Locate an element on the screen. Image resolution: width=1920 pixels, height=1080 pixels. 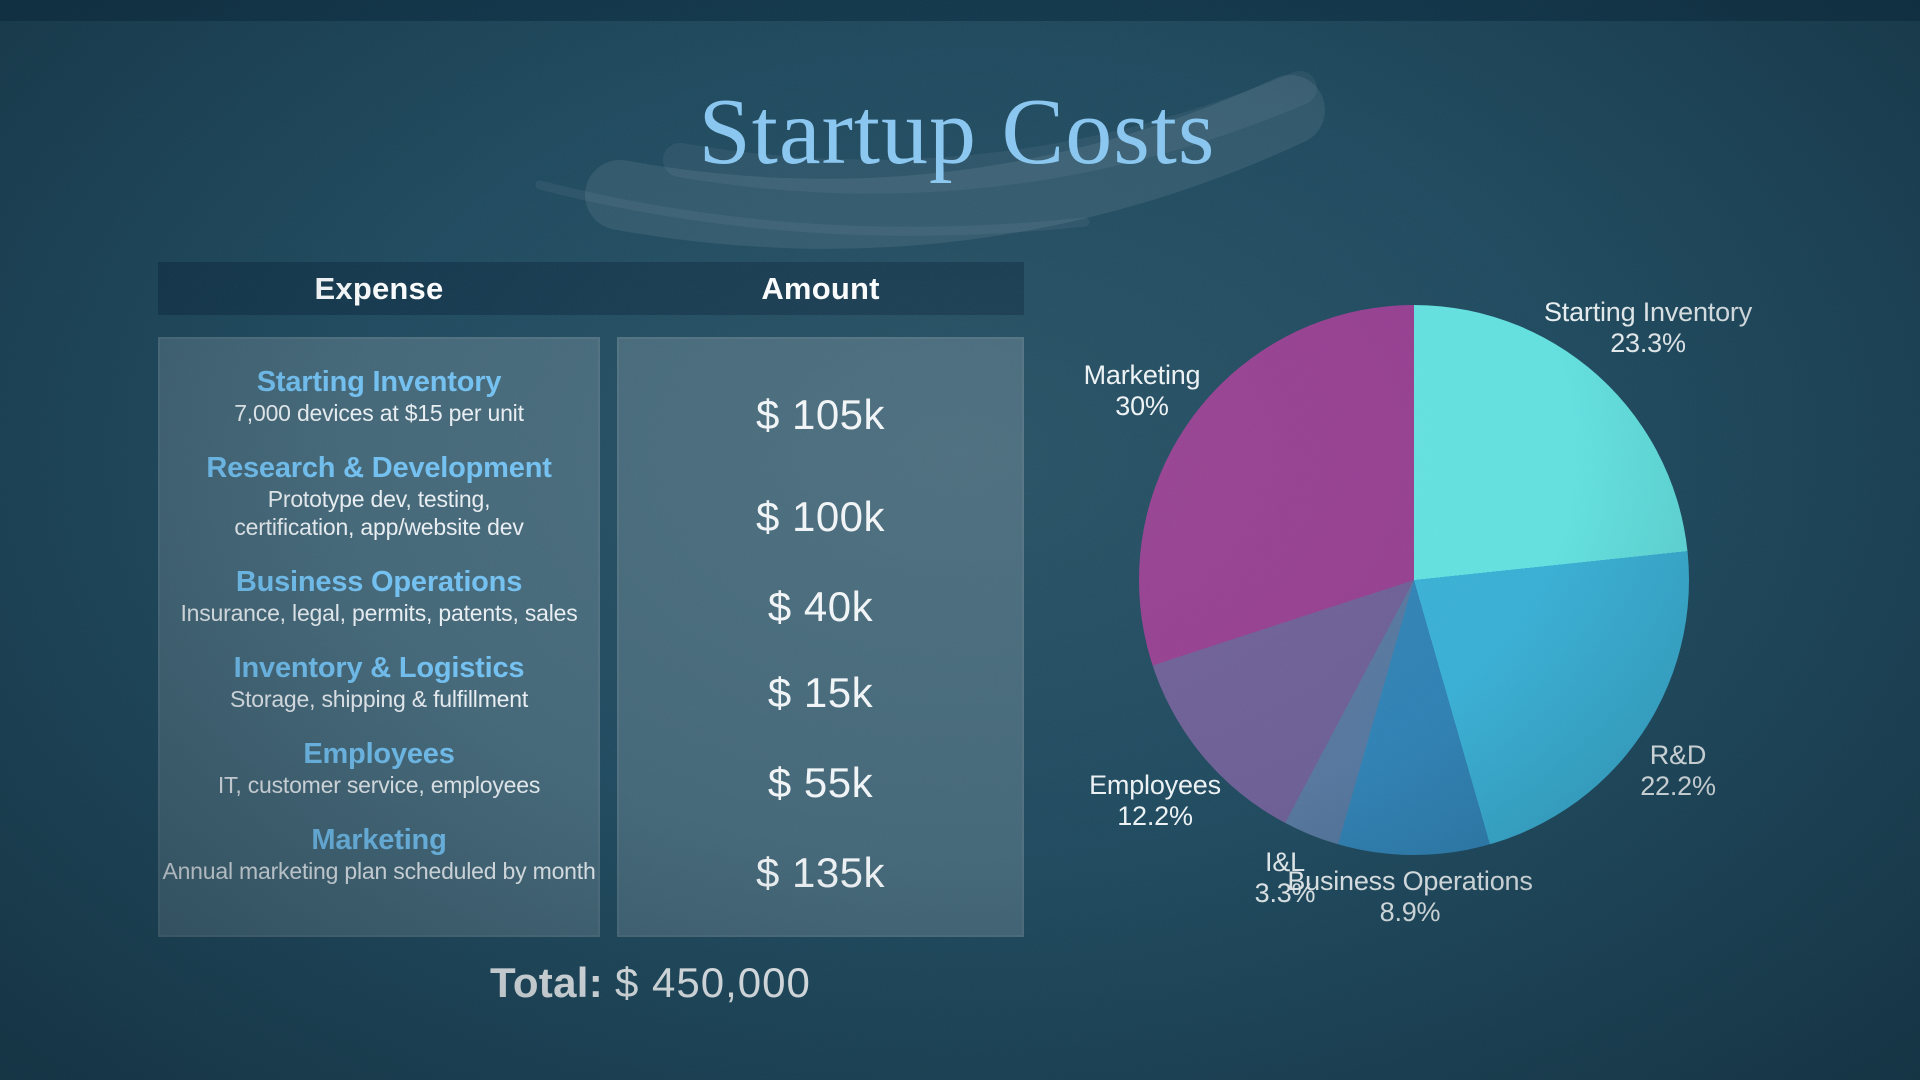
pie-label-starting-inventory: Starting Inventory 23.3% is located at coordinates (1648, 328).